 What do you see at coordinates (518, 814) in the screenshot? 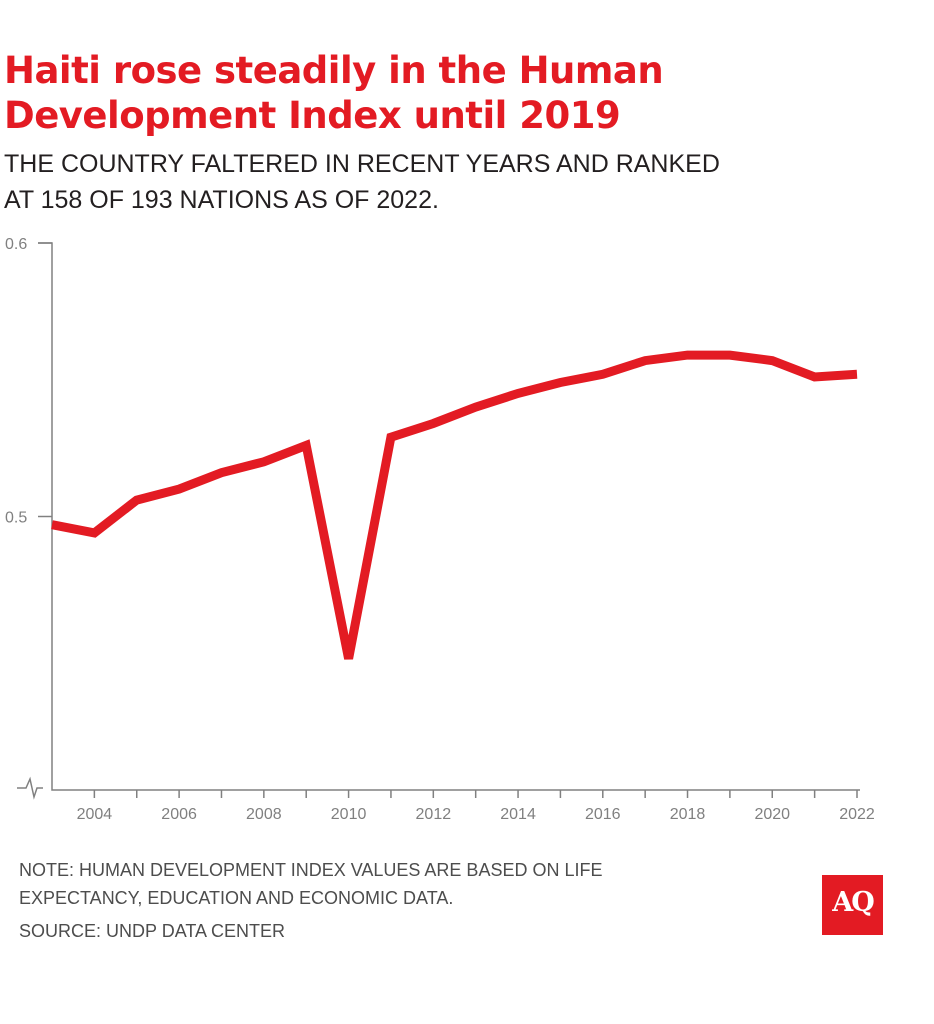
I see `x-tick-label: 2014` at bounding box center [518, 814].